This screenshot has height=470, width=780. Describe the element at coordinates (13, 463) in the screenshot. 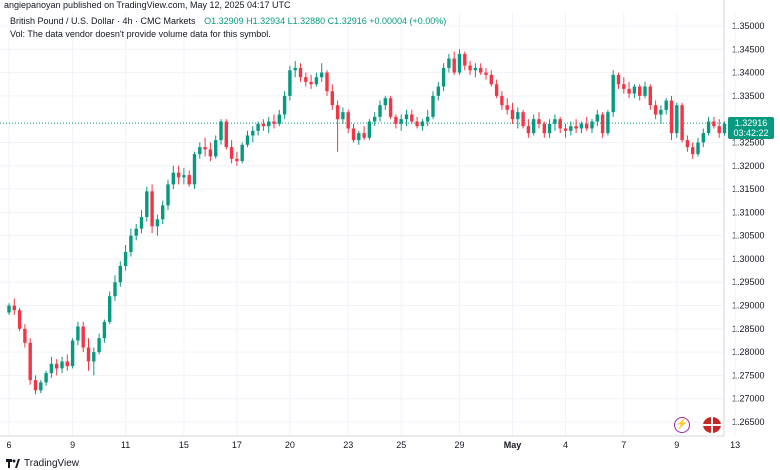

I see `tradingview-logo-icon` at that location.